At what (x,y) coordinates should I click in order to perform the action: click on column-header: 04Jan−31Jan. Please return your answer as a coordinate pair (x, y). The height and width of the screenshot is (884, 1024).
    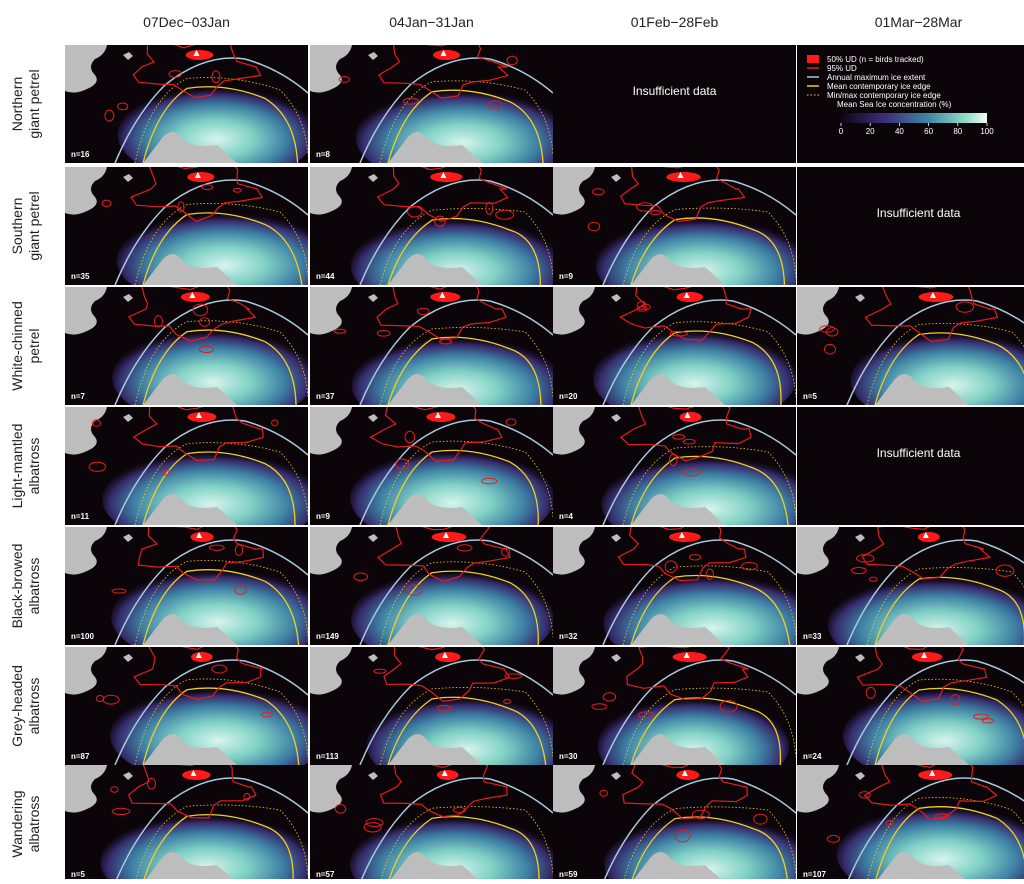
    Looking at the image, I should click on (431, 22).